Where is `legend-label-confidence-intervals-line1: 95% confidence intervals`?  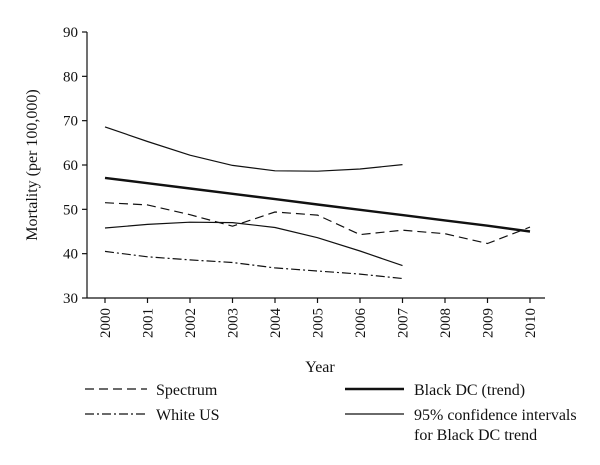
legend-label-confidence-intervals-line1: 95% confidence intervals is located at coordinates (495, 415).